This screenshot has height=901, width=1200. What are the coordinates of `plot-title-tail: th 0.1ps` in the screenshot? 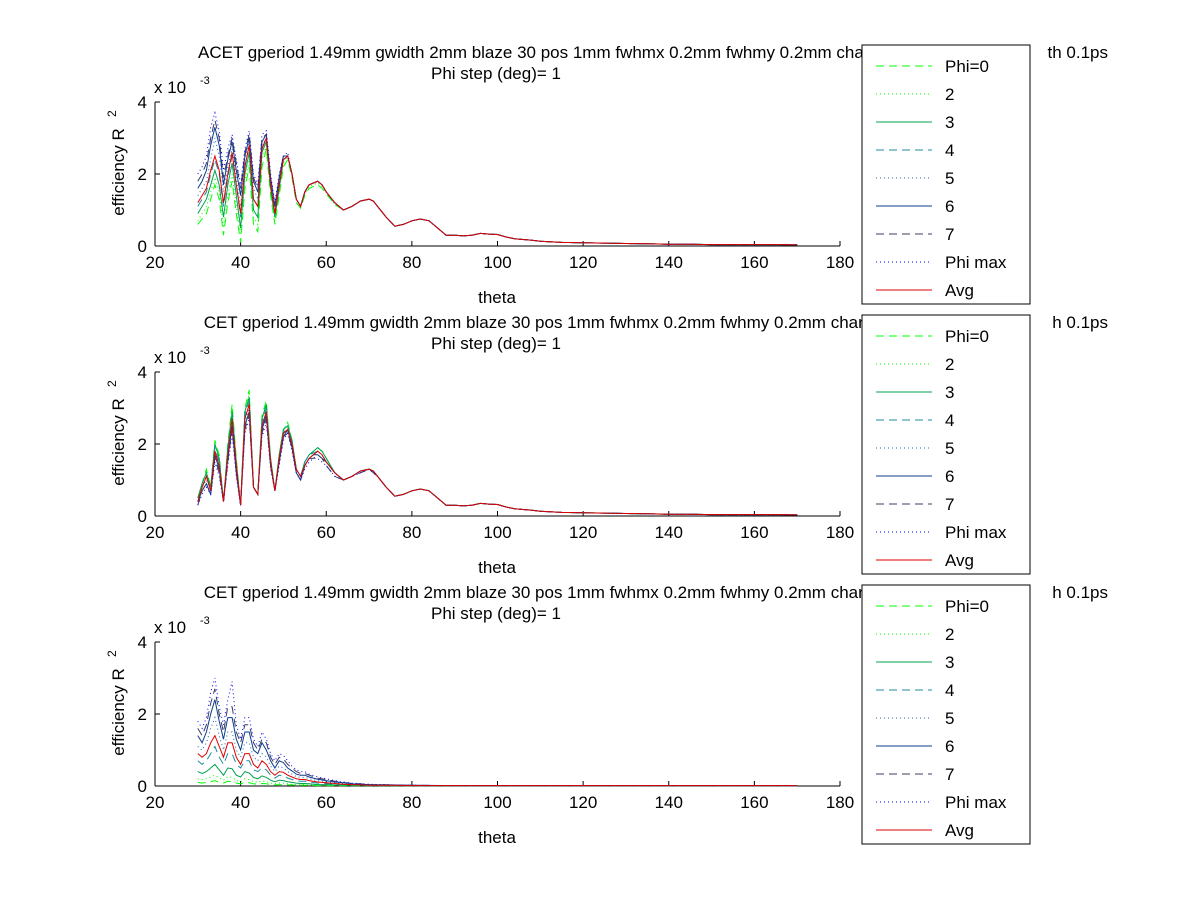 It's located at (1078, 52).